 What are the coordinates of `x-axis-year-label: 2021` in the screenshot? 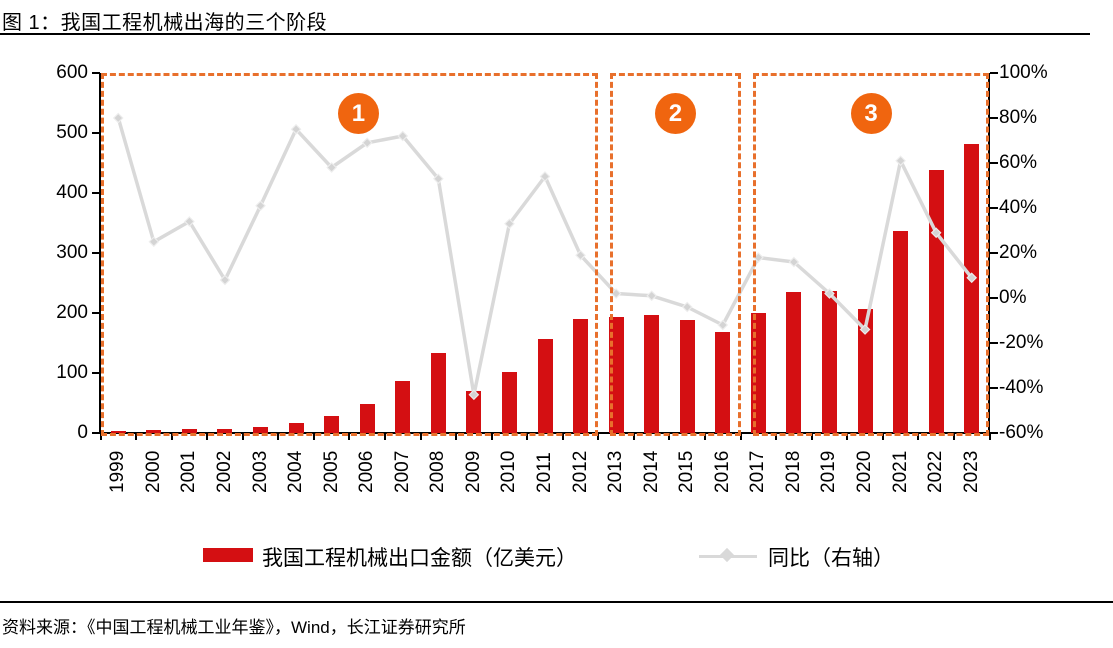 It's located at (900, 471).